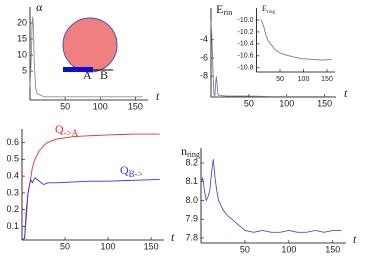 The height and width of the screenshot is (260, 374). What do you see at coordinates (87, 75) in the screenshot?
I see `point-label: A` at bounding box center [87, 75].